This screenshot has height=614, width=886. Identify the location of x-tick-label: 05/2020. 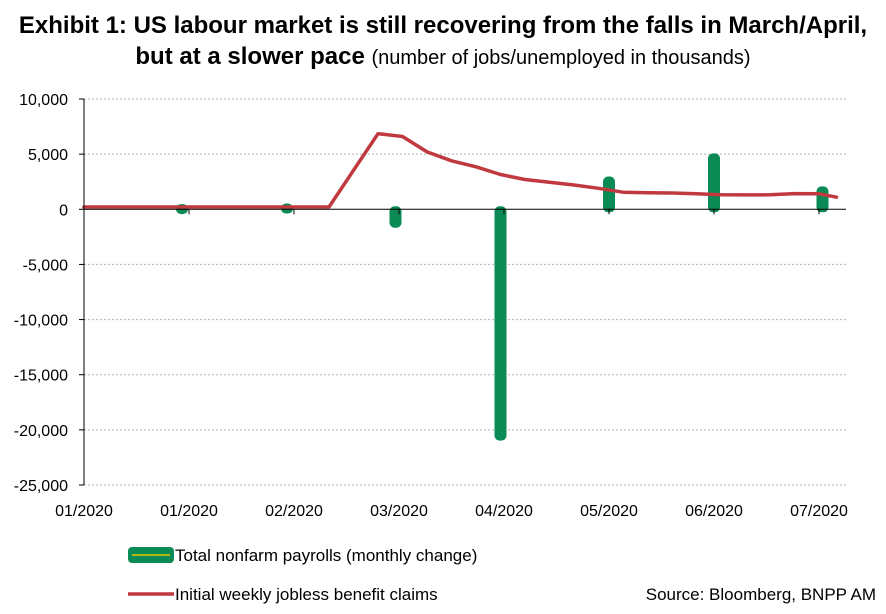
(609, 511).